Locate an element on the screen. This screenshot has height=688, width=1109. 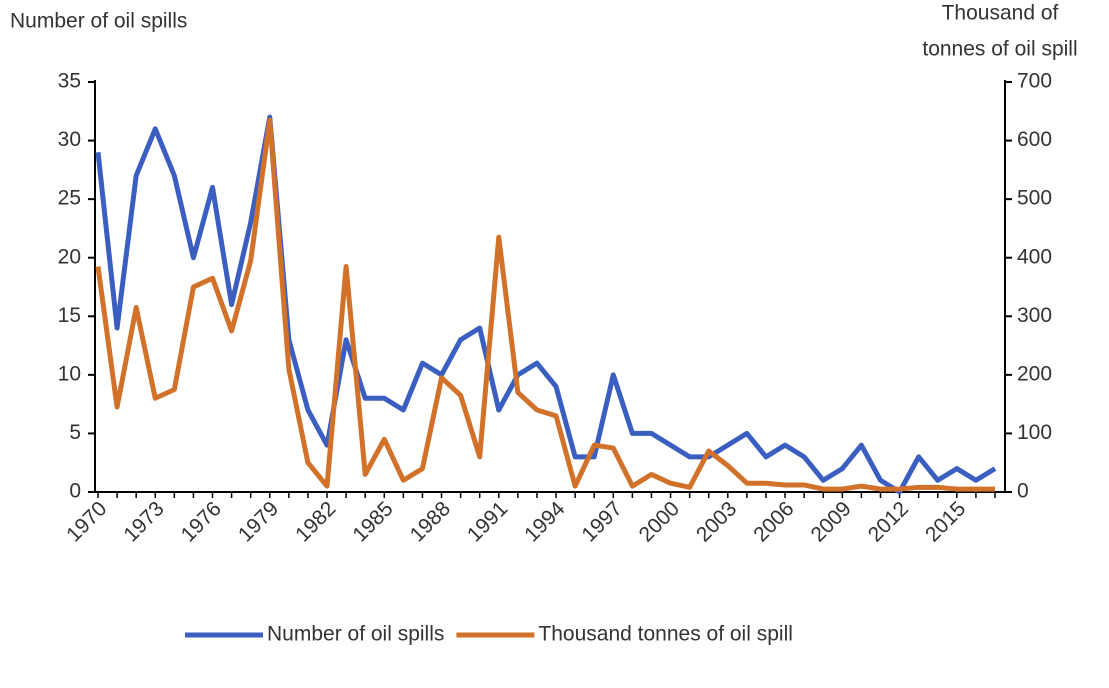
y-tick-label: 0 is located at coordinates (75, 491).